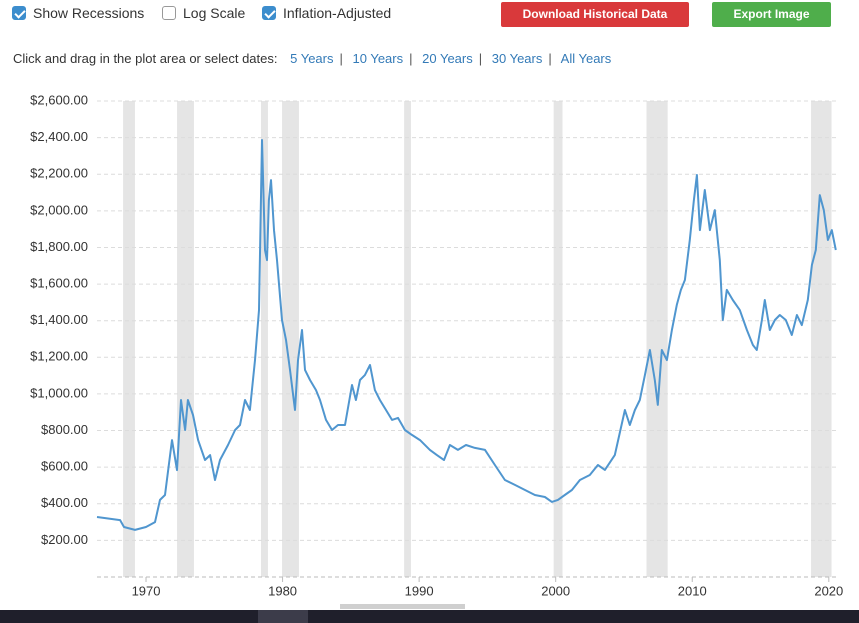  I want to click on x-tick-label: 2020, so click(828, 590).